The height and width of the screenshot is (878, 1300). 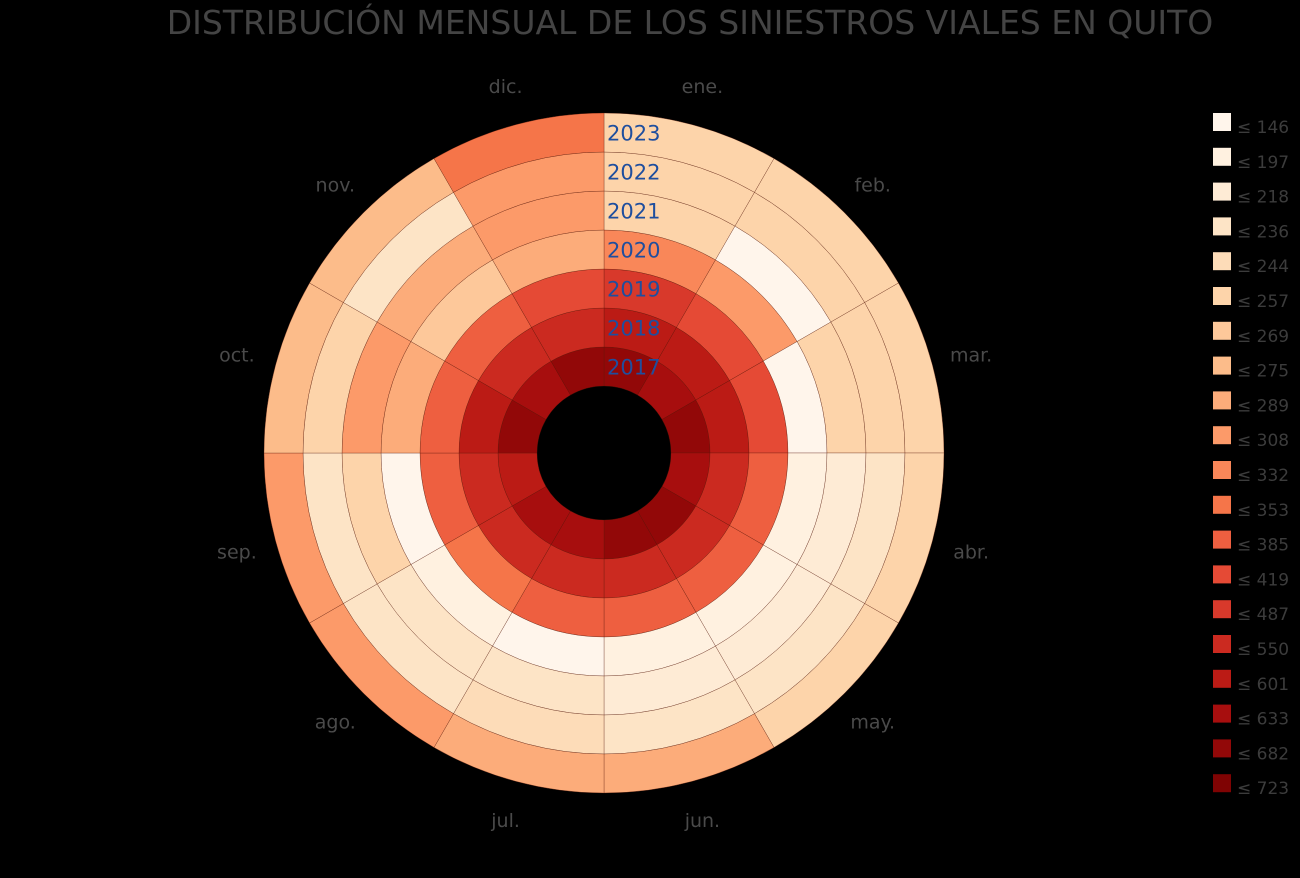 I want to click on year-labels: 2017 2018 2019 2020 2021 2022 2023, so click(x=633, y=251).